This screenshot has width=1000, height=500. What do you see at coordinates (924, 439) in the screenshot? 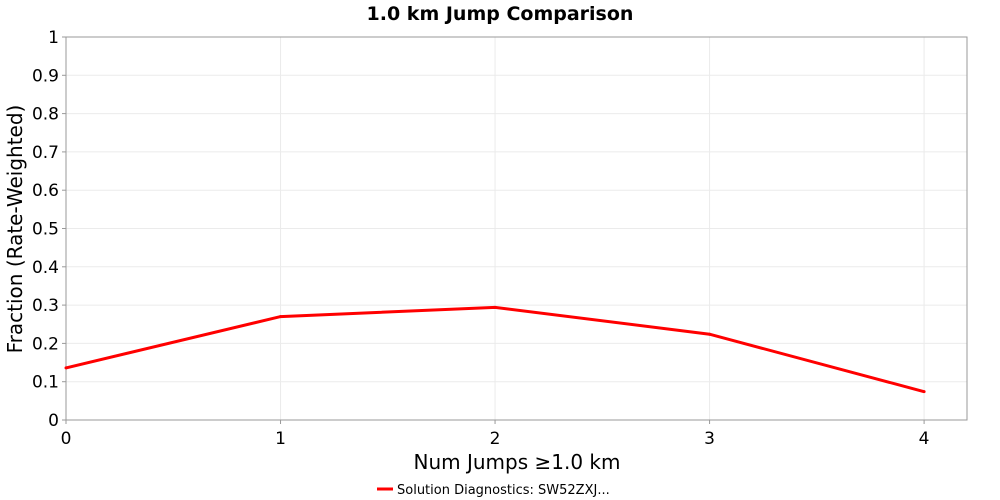
I see `x-tick-label: 4` at bounding box center [924, 439].